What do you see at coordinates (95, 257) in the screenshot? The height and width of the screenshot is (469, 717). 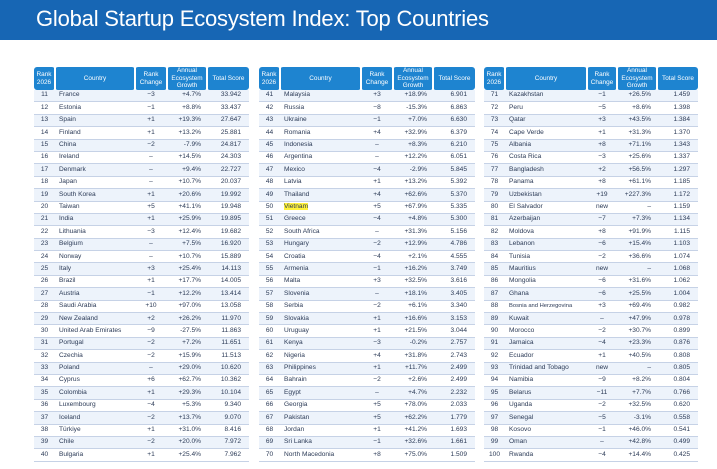 I see `country-cell: Norway` at bounding box center [95, 257].